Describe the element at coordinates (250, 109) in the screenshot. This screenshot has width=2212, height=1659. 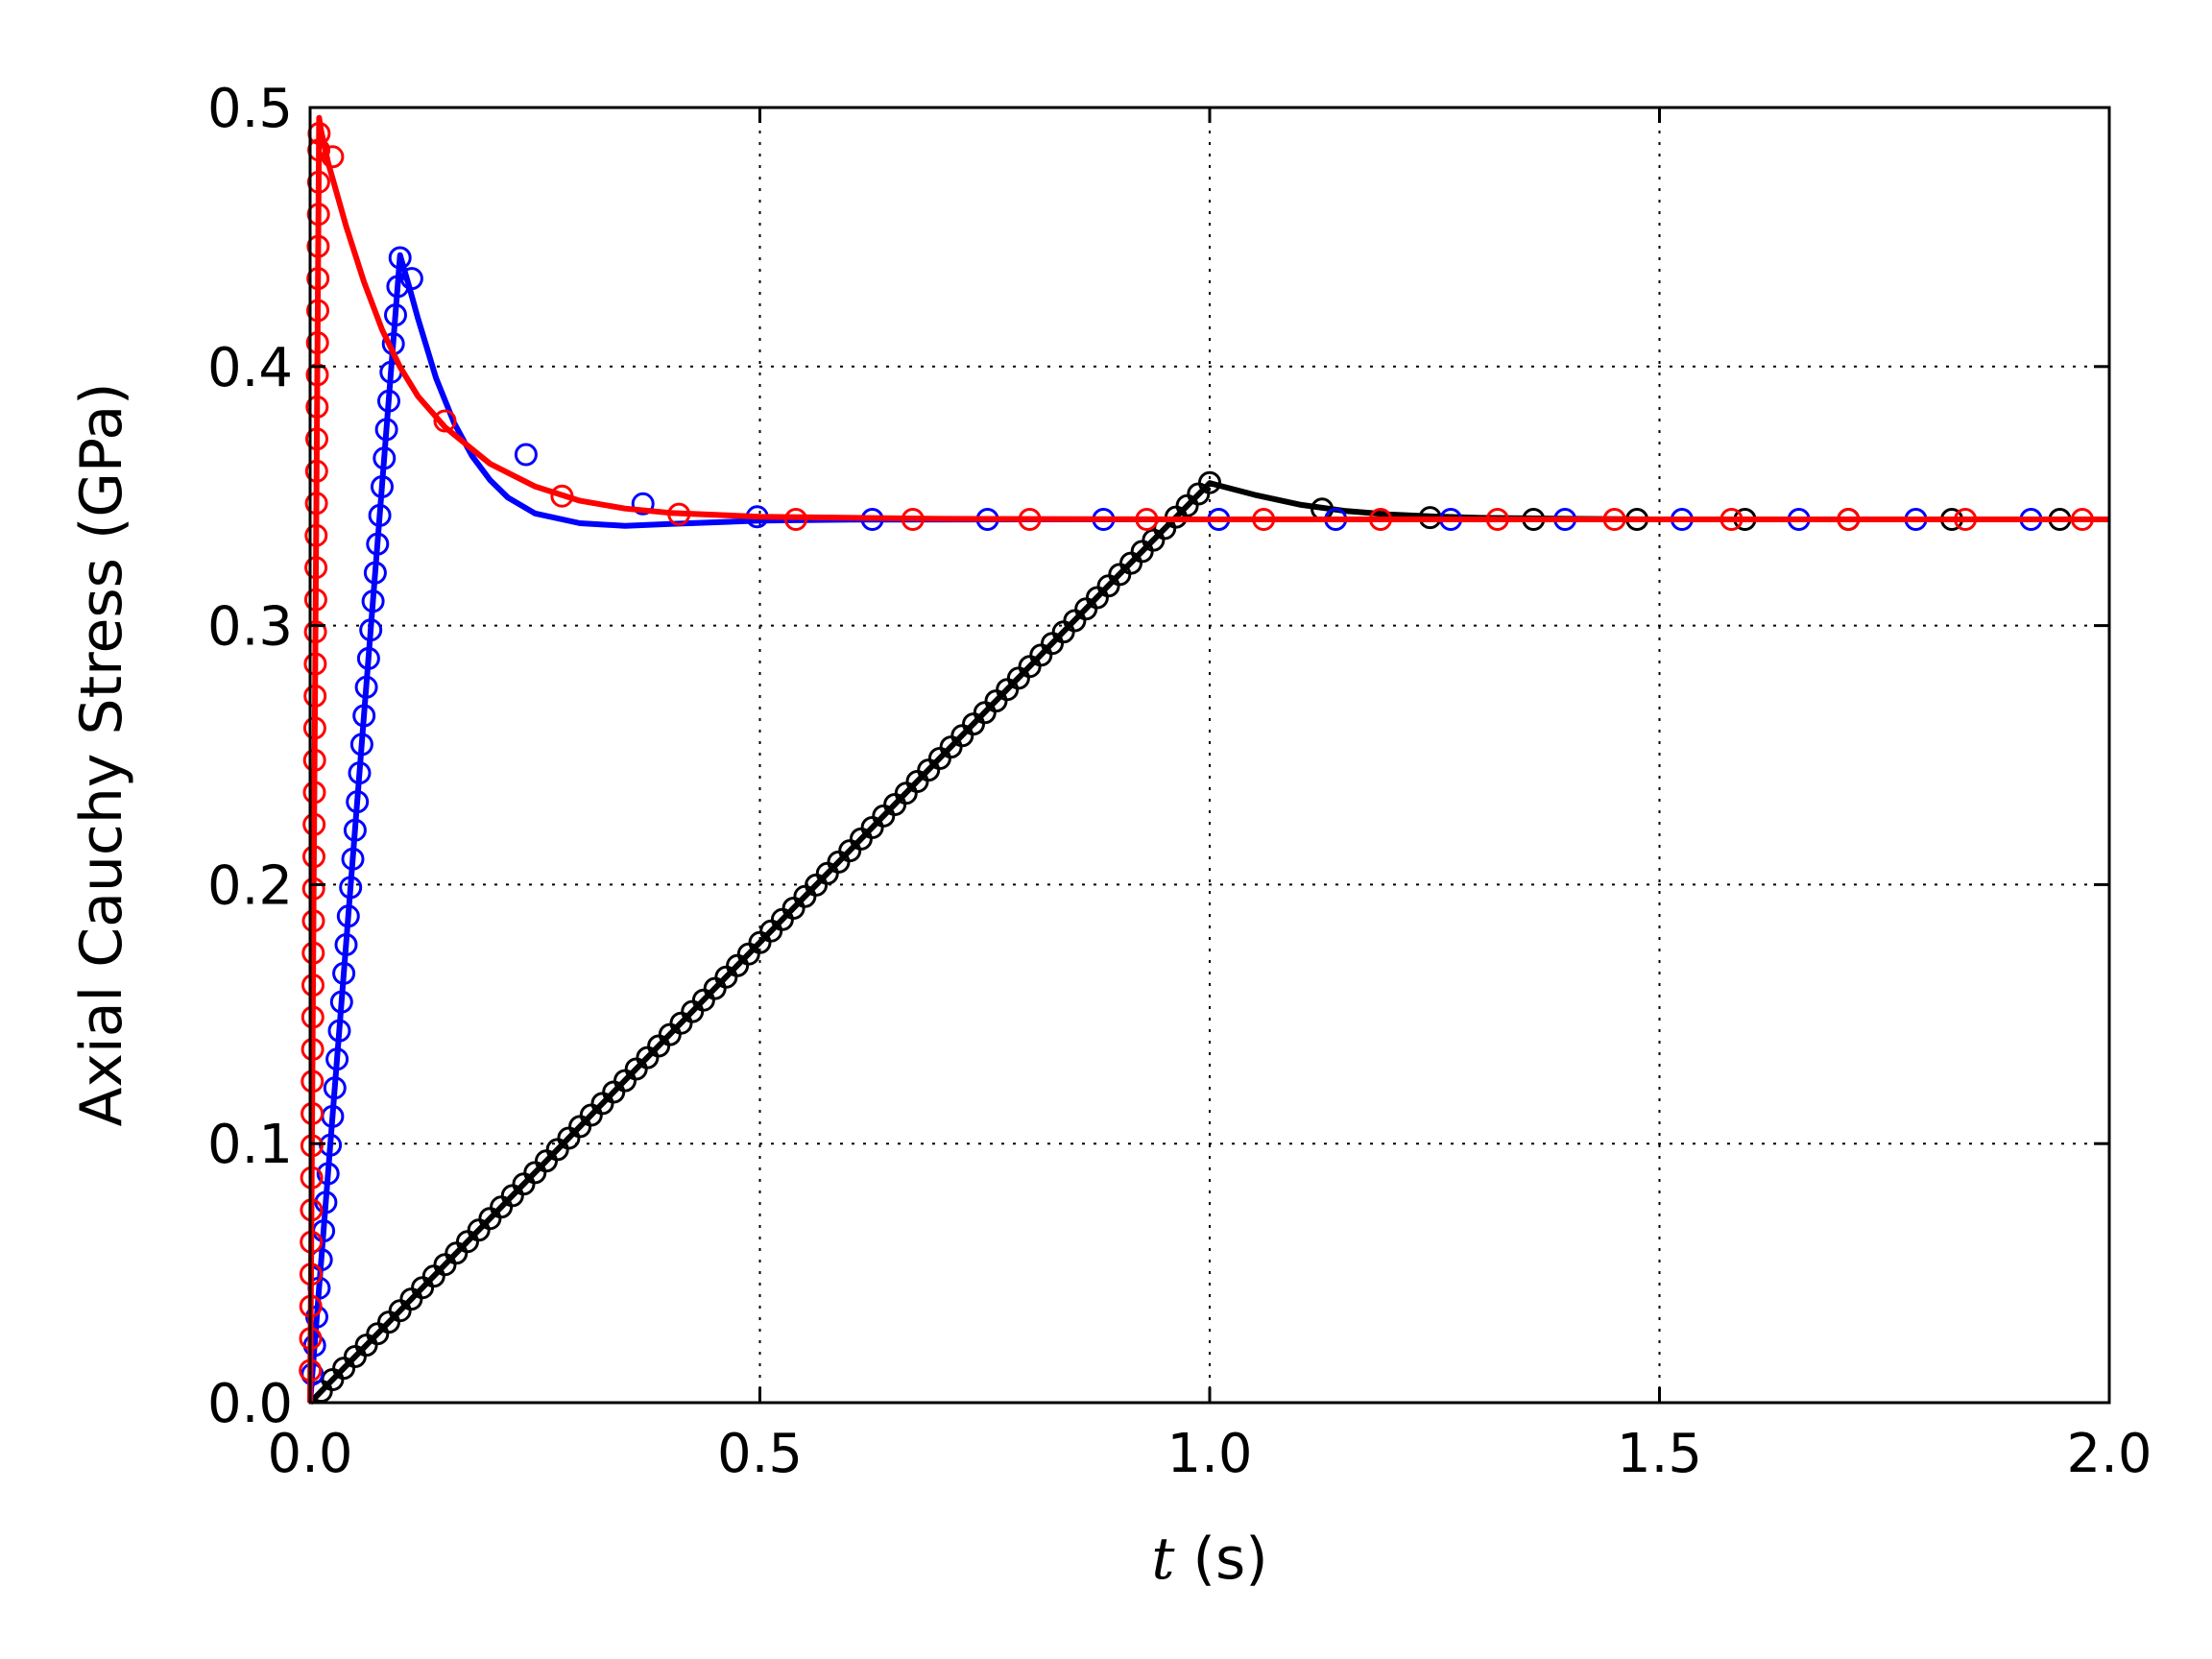
I see `y-tick-label: 0.5` at that location.